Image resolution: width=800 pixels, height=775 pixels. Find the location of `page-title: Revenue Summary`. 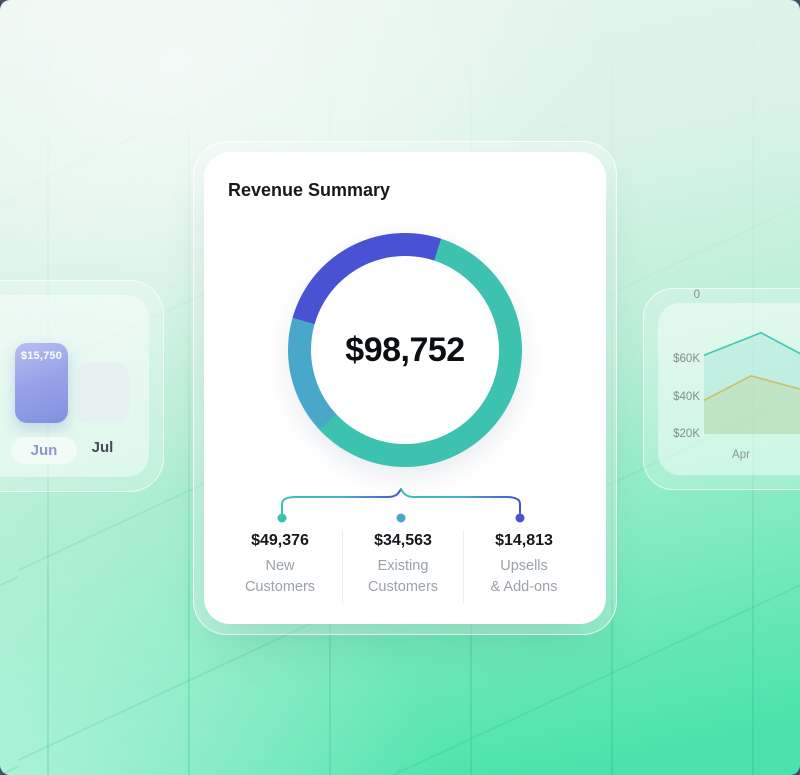

page-title: Revenue Summary is located at coordinates (309, 190).